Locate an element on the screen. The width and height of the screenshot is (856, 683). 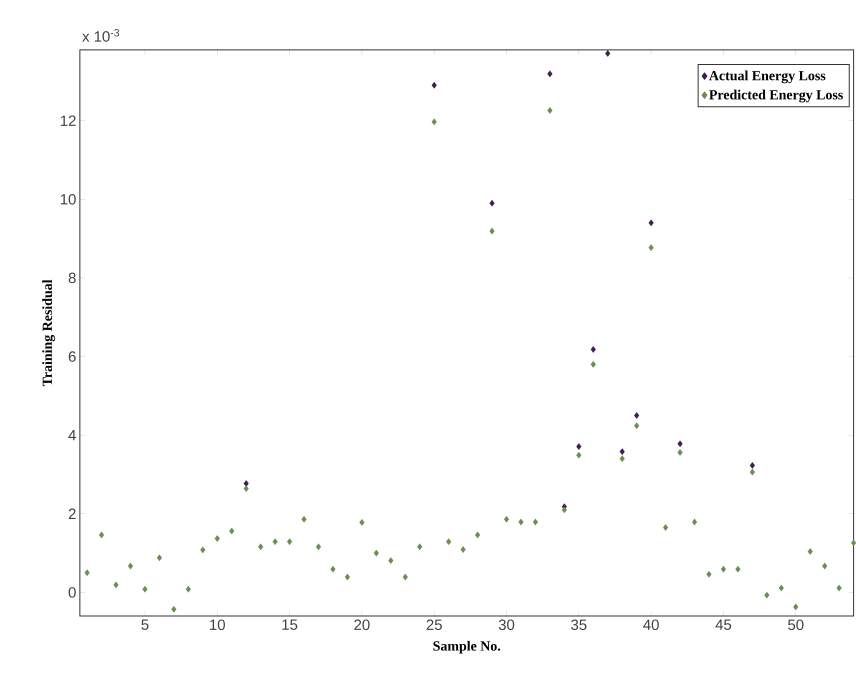
x-tick-label: 25 is located at coordinates (434, 625).